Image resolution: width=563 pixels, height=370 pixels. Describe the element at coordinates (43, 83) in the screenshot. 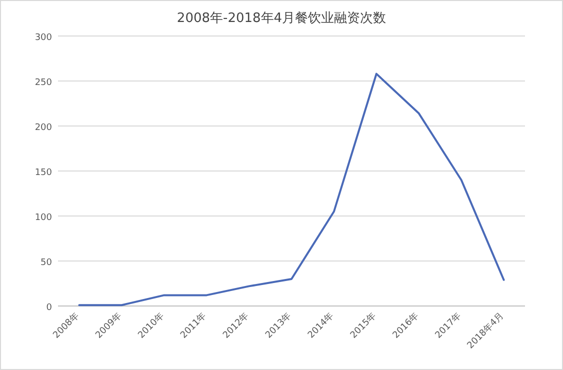

I see `y-tick-label: 250` at that location.